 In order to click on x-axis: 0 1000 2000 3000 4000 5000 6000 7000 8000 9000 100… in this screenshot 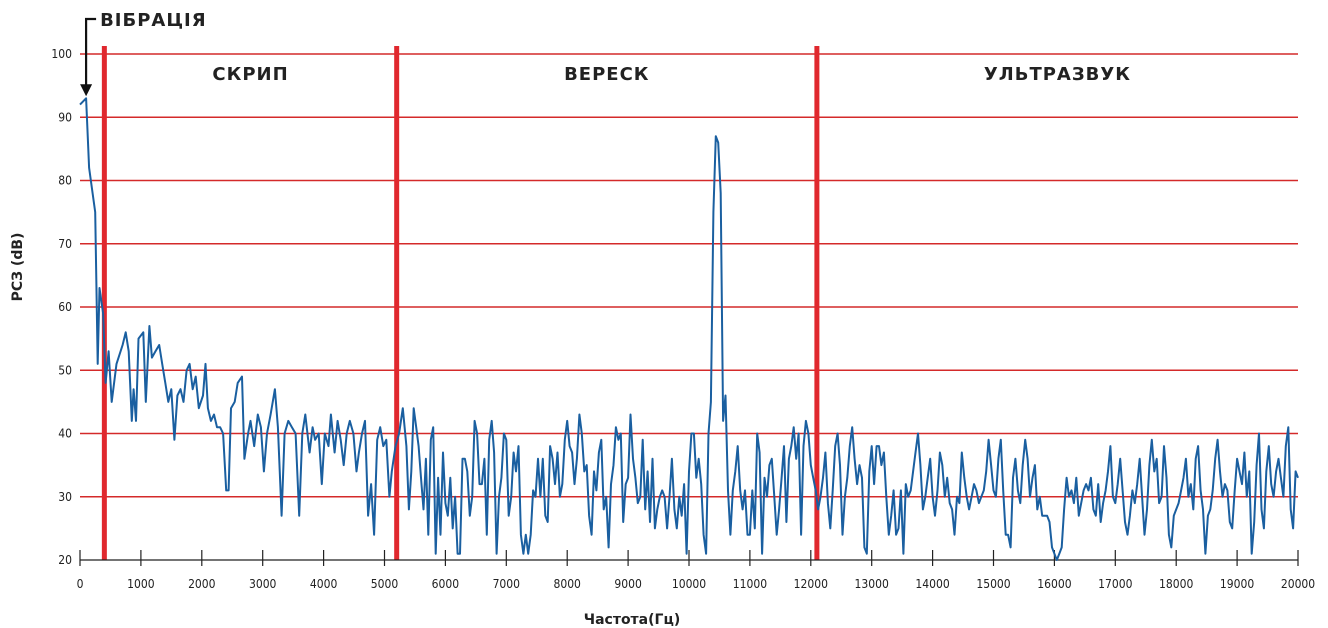, I will do `click(696, 570)`.